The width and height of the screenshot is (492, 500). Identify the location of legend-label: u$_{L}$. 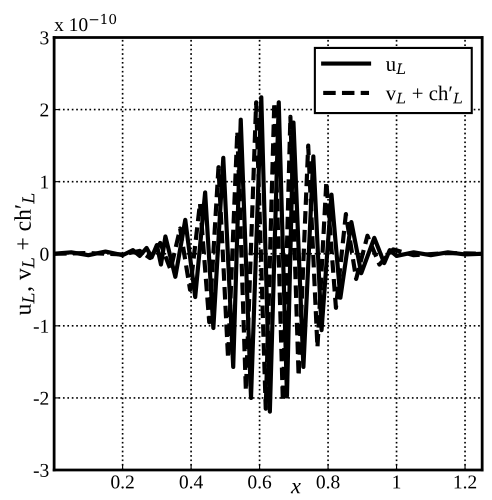
(396, 67).